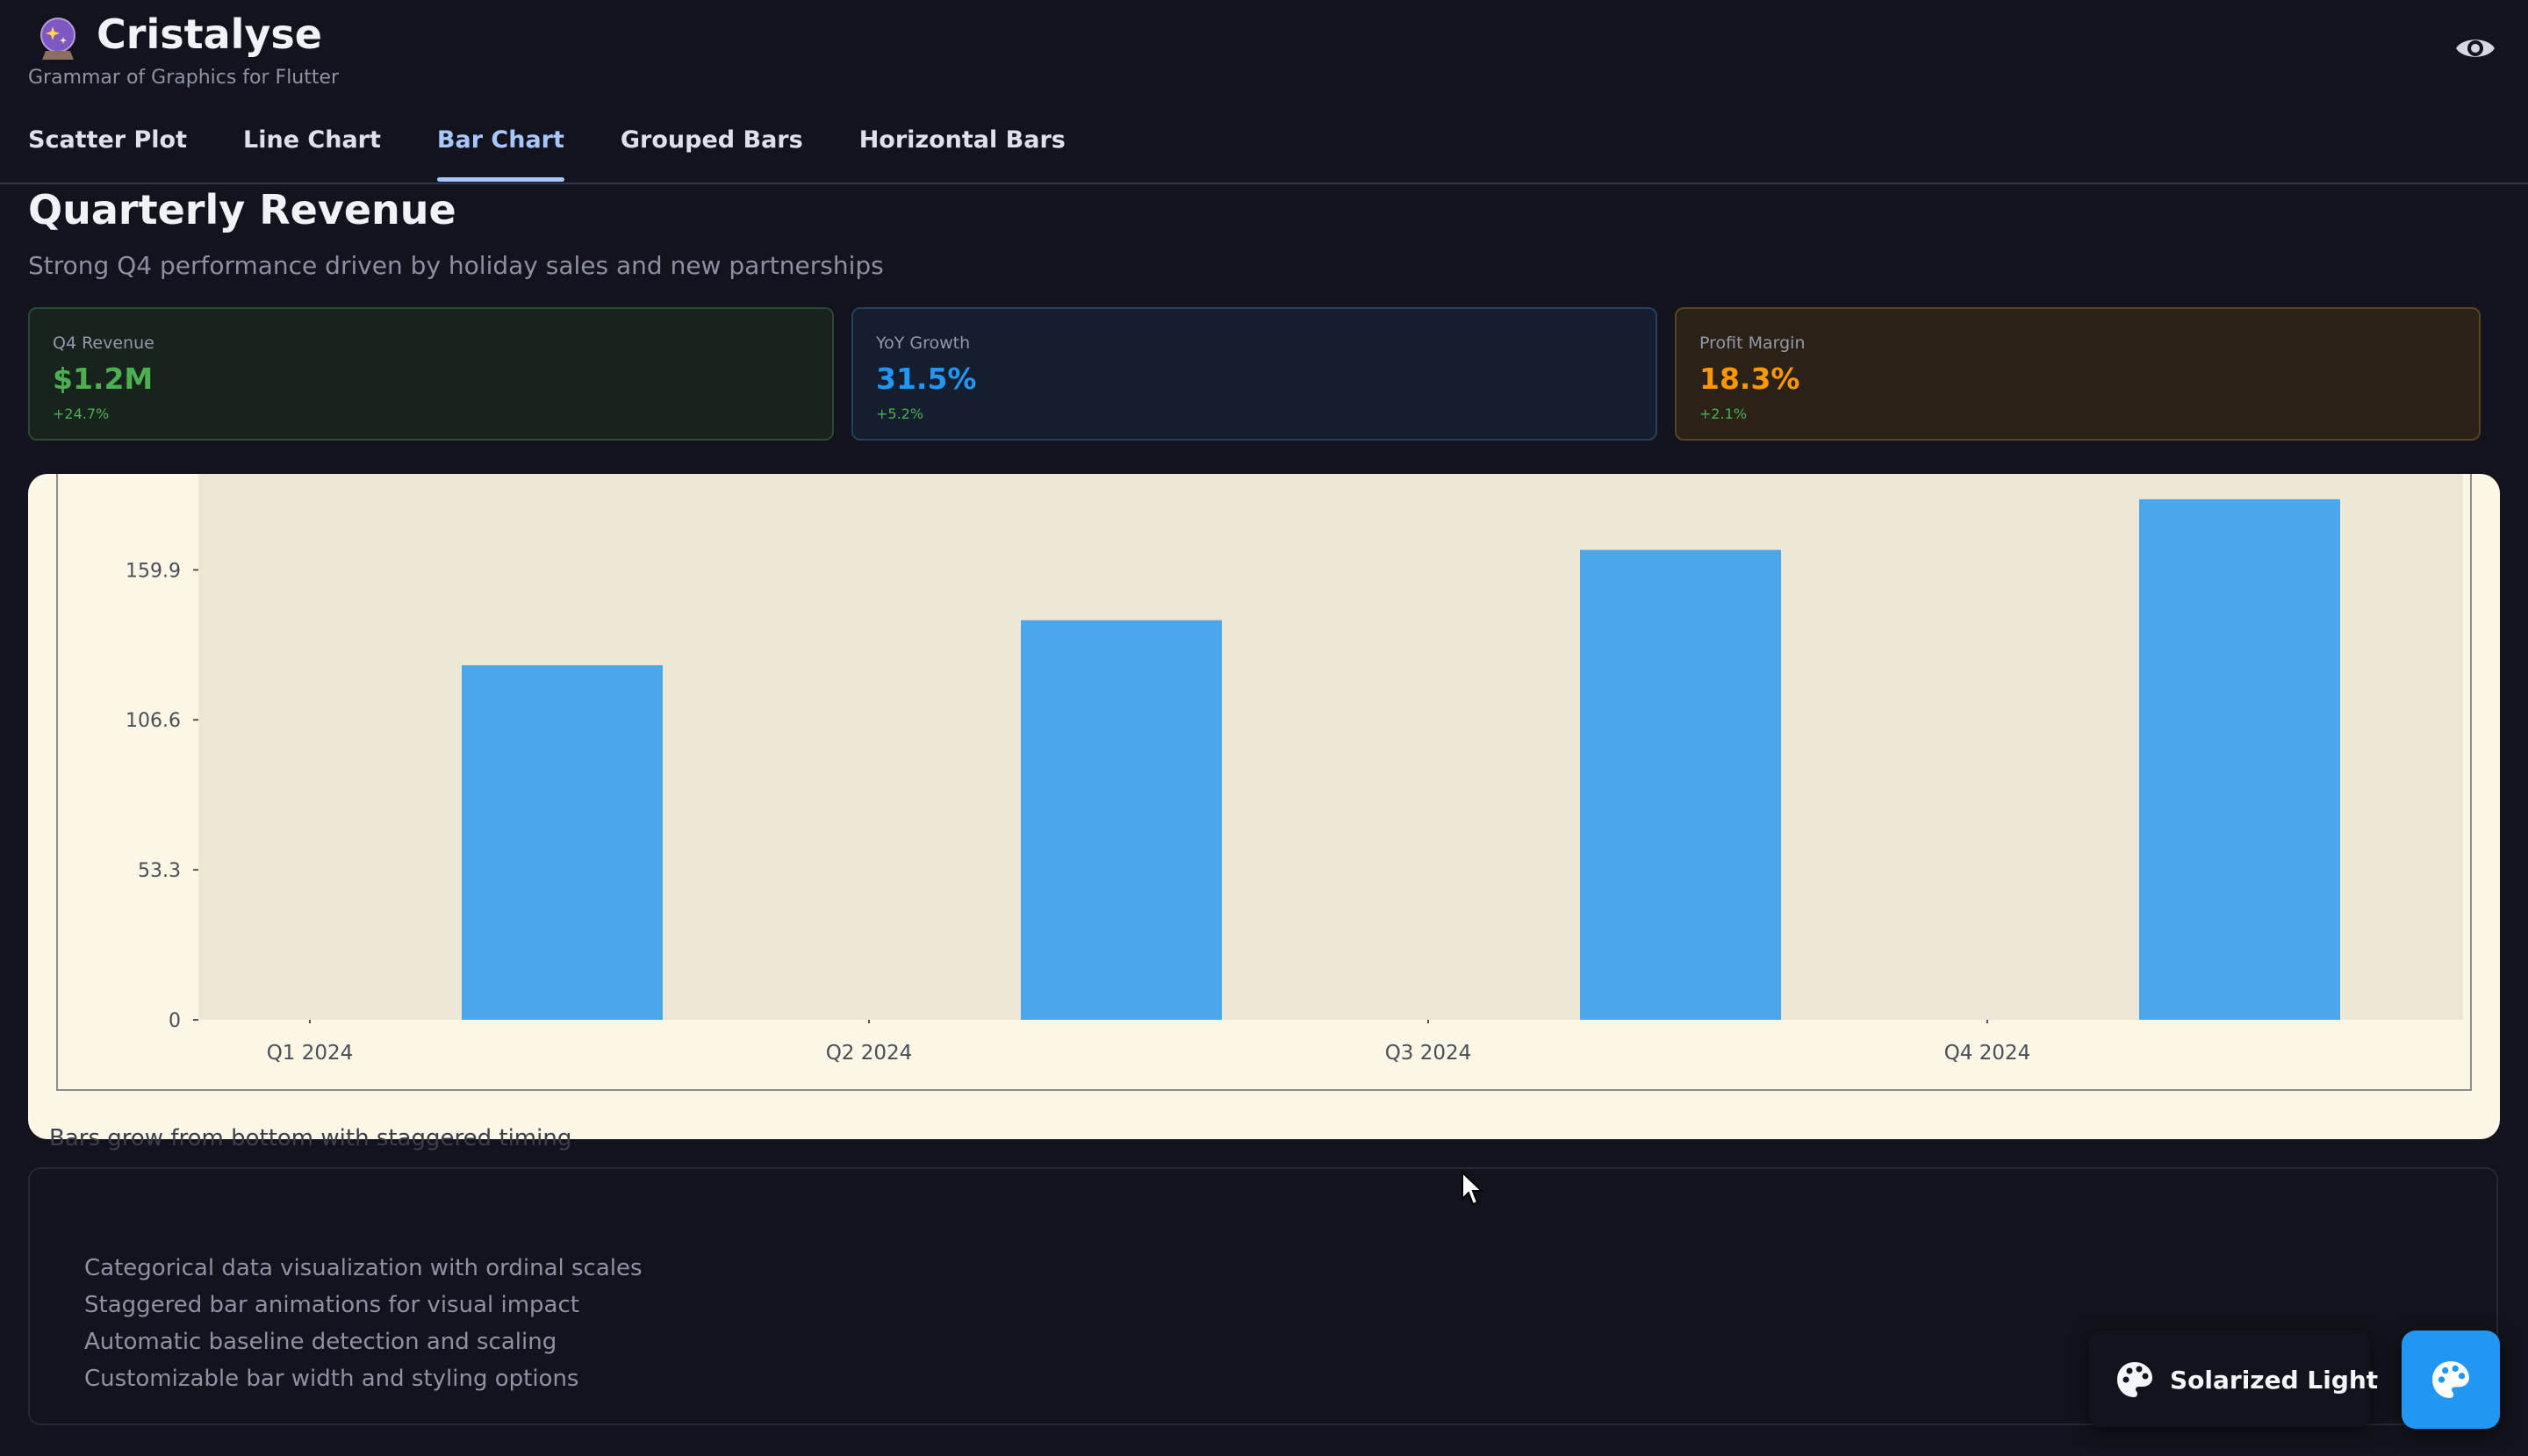 The width and height of the screenshot is (2528, 1456). I want to click on feature-item: Automatic baseline detection and scaling, so click(320, 1342).